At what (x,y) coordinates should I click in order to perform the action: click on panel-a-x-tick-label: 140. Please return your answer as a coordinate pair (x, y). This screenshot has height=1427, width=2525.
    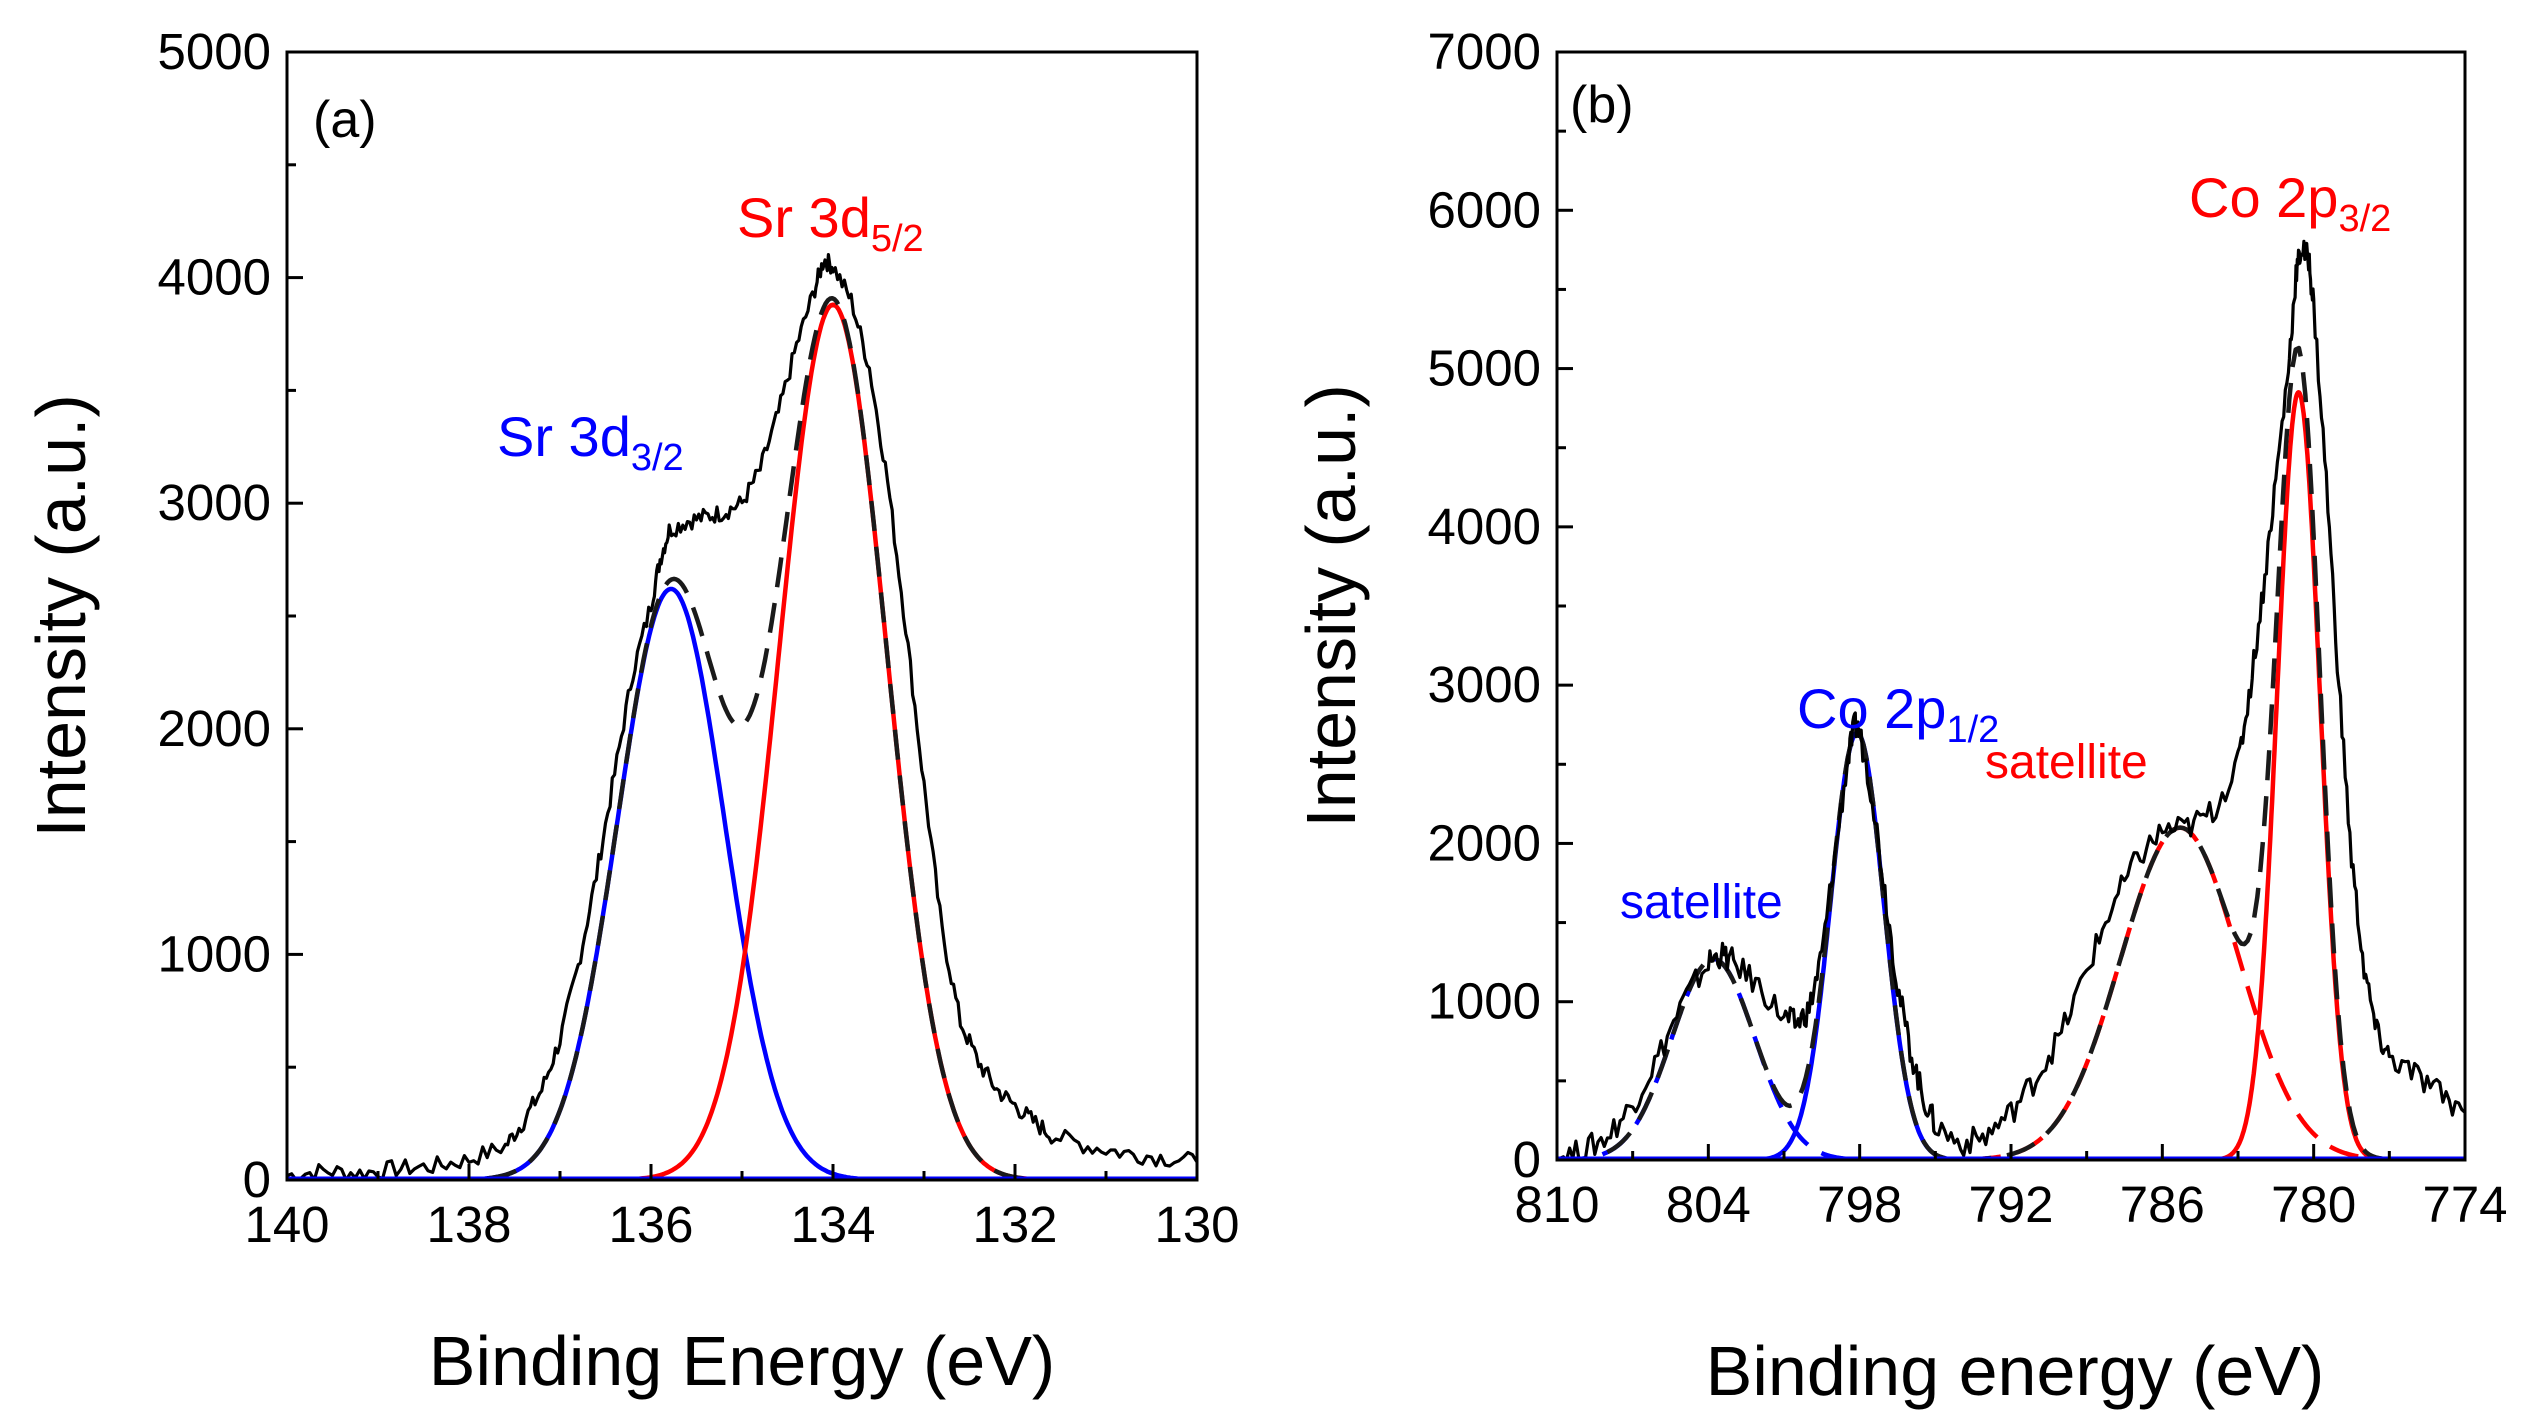
    Looking at the image, I should click on (286, 1224).